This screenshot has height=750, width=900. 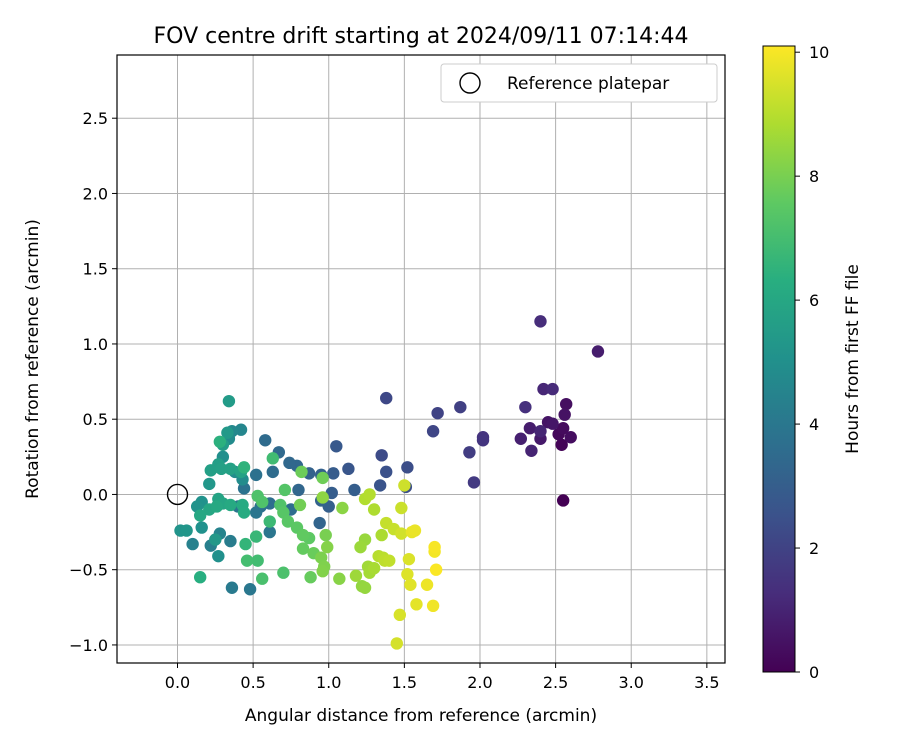 What do you see at coordinates (421, 716) in the screenshot?
I see `x-axis-label: Angular distance from reference (arcmin)` at bounding box center [421, 716].